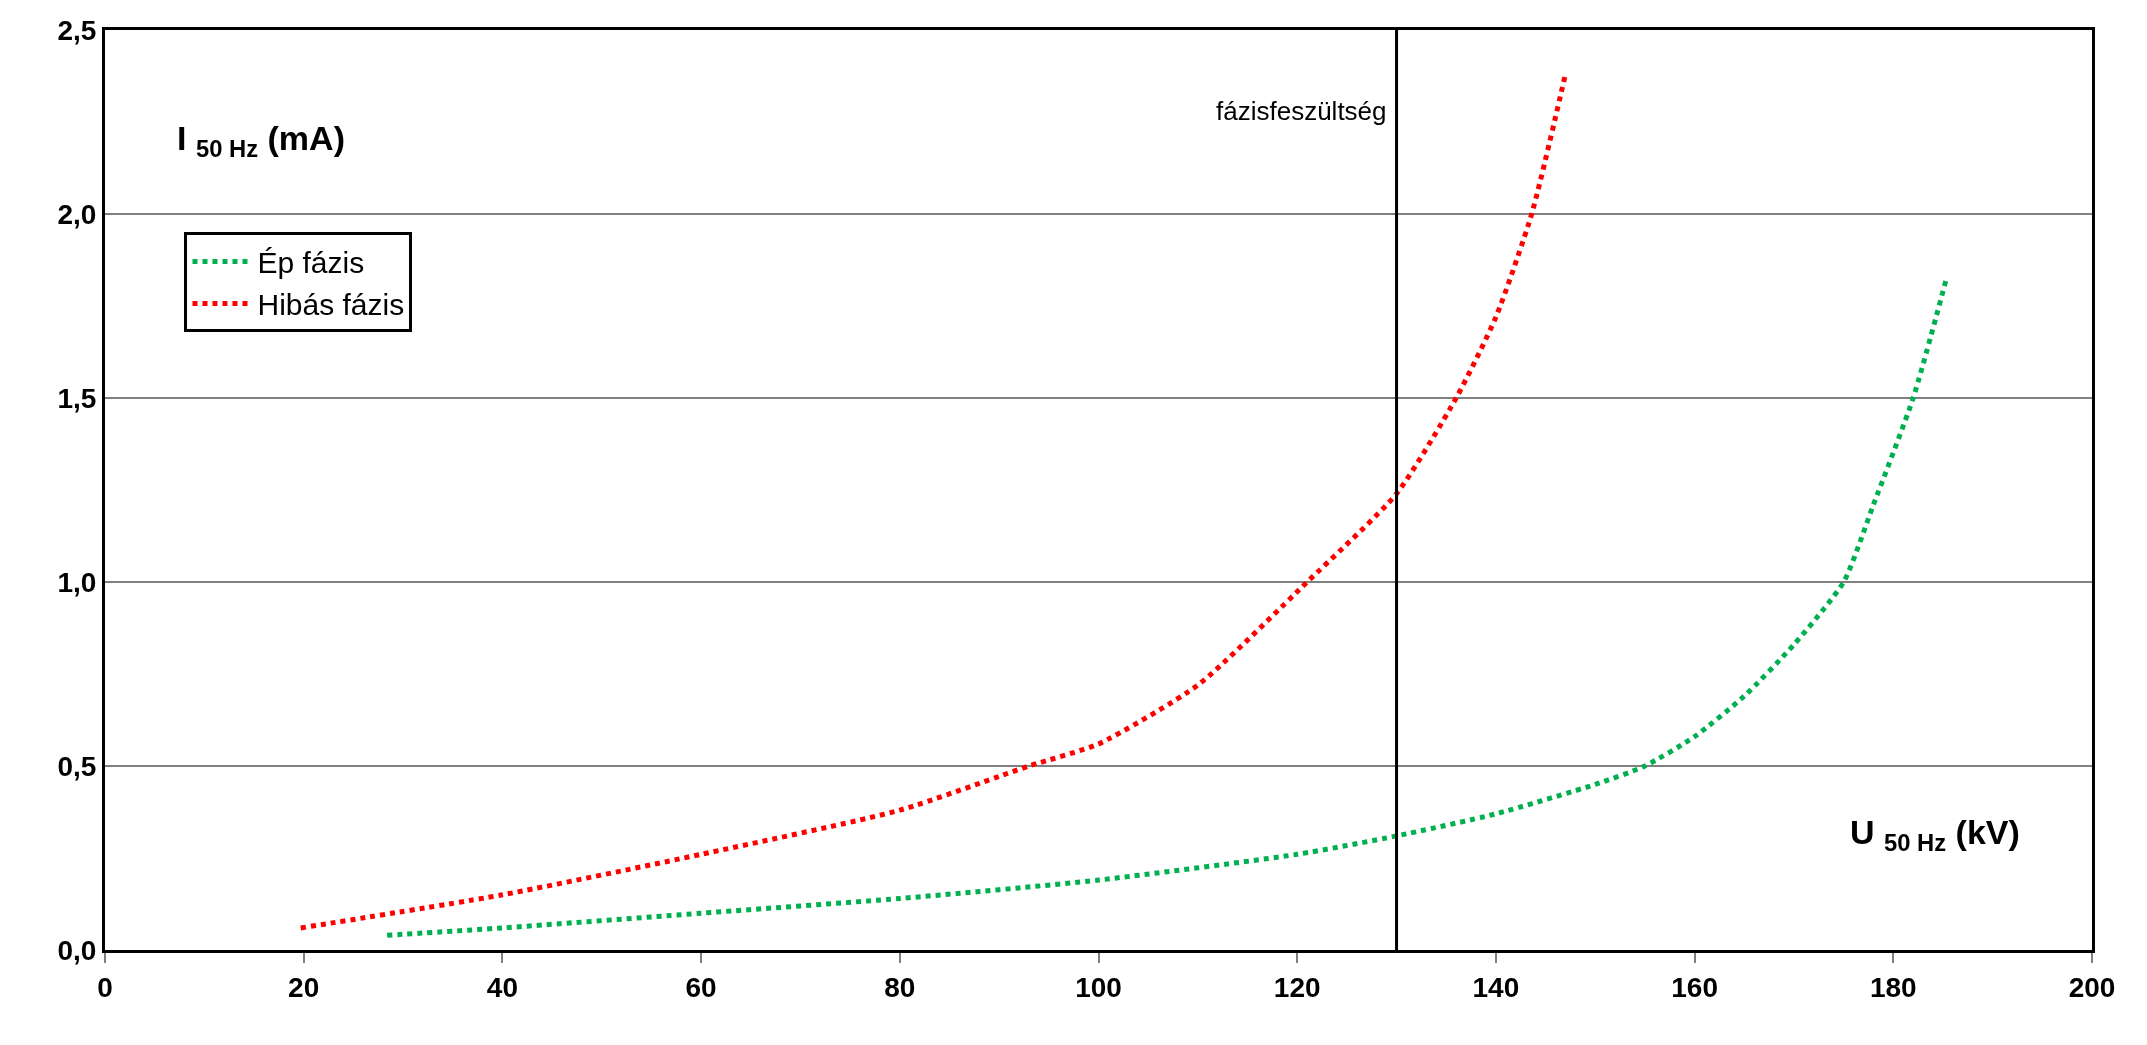 The width and height of the screenshot is (2147, 1045). What do you see at coordinates (77, 950) in the screenshot?
I see `y-tick-label: 0,0` at bounding box center [77, 950].